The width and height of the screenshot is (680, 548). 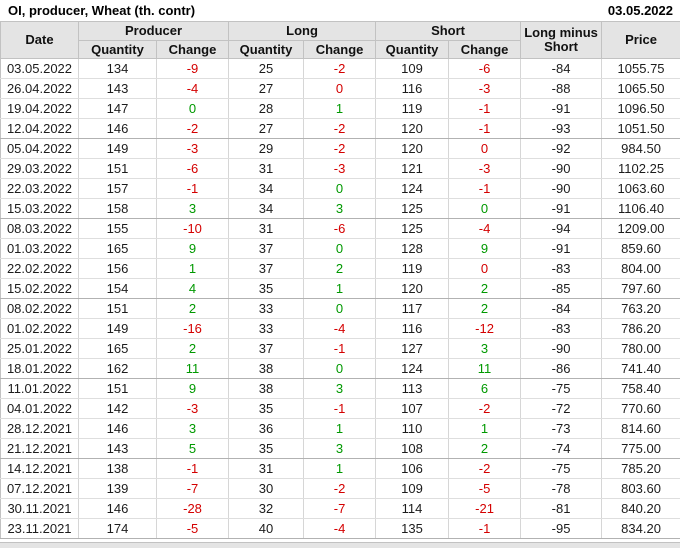 I want to click on cell-short-quantity: 113, so click(x=412, y=388).